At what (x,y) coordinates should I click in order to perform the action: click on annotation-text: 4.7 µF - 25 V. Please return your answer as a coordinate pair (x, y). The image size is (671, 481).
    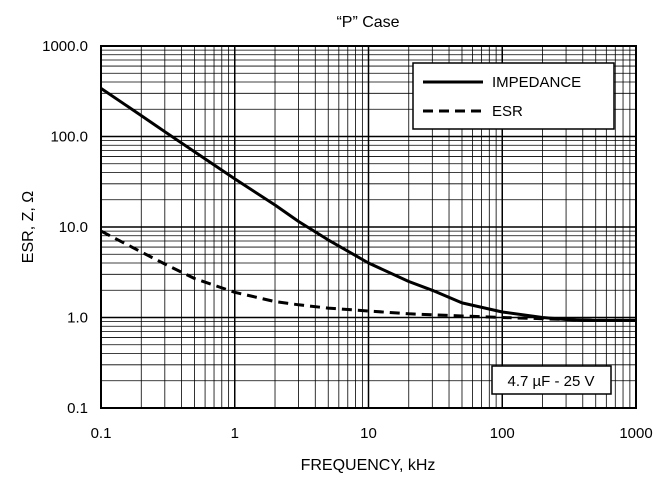
    Looking at the image, I should click on (550, 381).